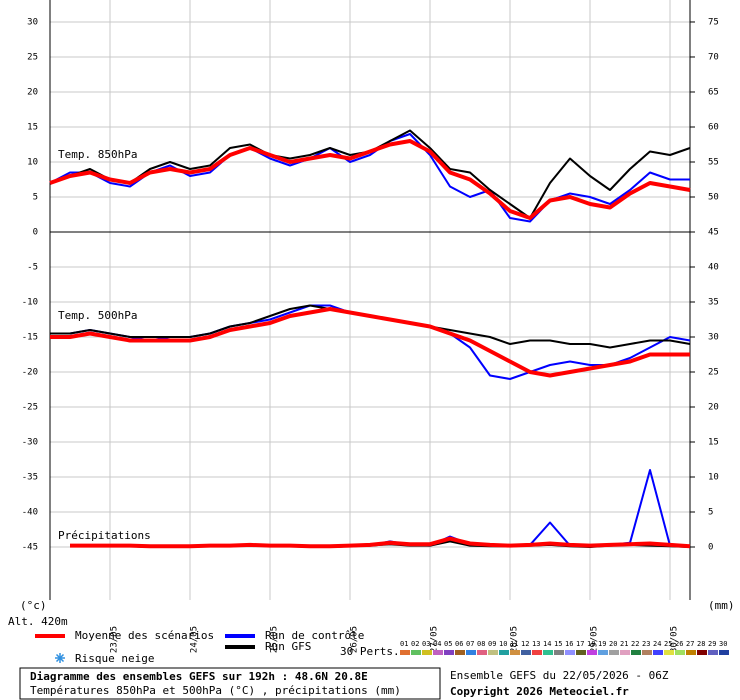 The height and width of the screenshot is (700, 740). Describe the element at coordinates (481, 644) in the screenshot. I see `perturbation-number: 08` at that location.